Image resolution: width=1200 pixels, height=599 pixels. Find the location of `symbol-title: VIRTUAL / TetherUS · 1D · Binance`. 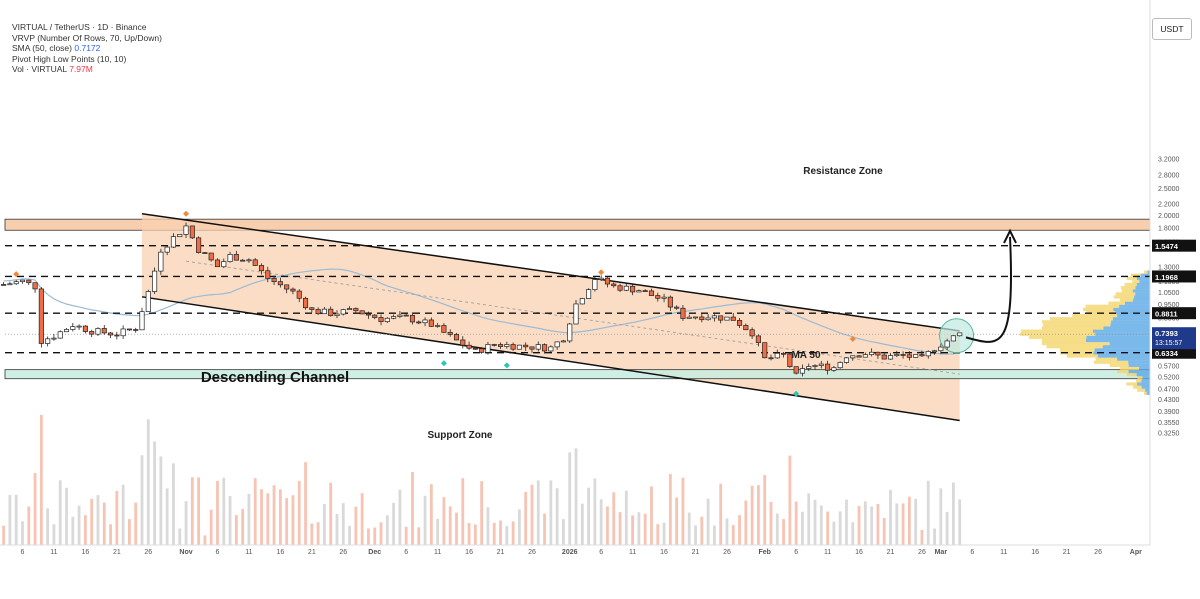

symbol-title: VIRTUAL / TetherUS · 1D · Binance is located at coordinates (79, 27).